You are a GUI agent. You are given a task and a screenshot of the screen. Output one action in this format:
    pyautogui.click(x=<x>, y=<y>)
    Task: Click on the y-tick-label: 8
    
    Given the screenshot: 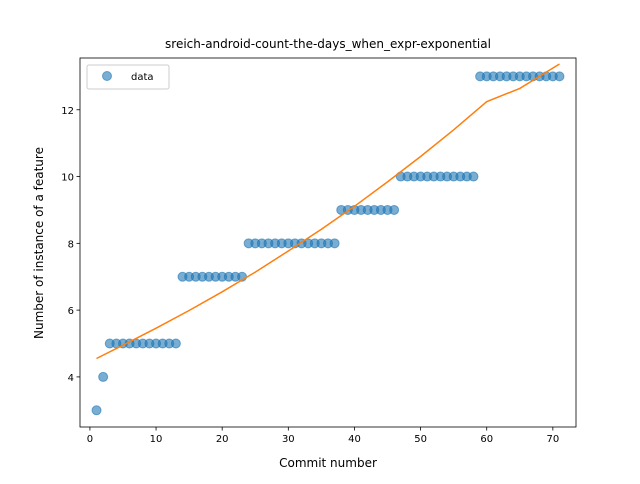 What is the action you would take?
    pyautogui.click(x=71, y=244)
    